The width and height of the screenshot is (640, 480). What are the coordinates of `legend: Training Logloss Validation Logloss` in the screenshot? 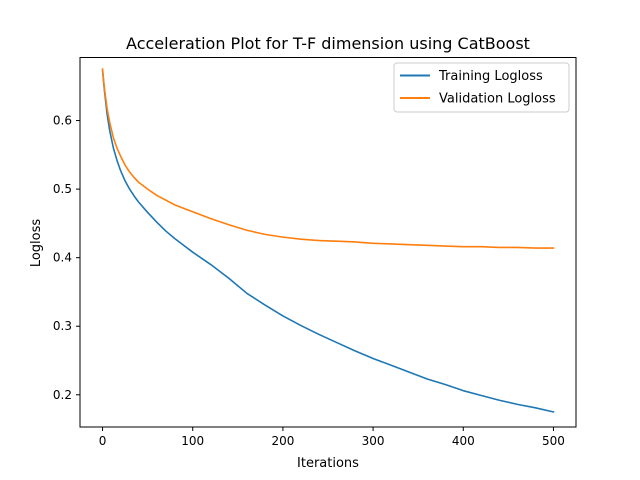 It's located at (481, 87).